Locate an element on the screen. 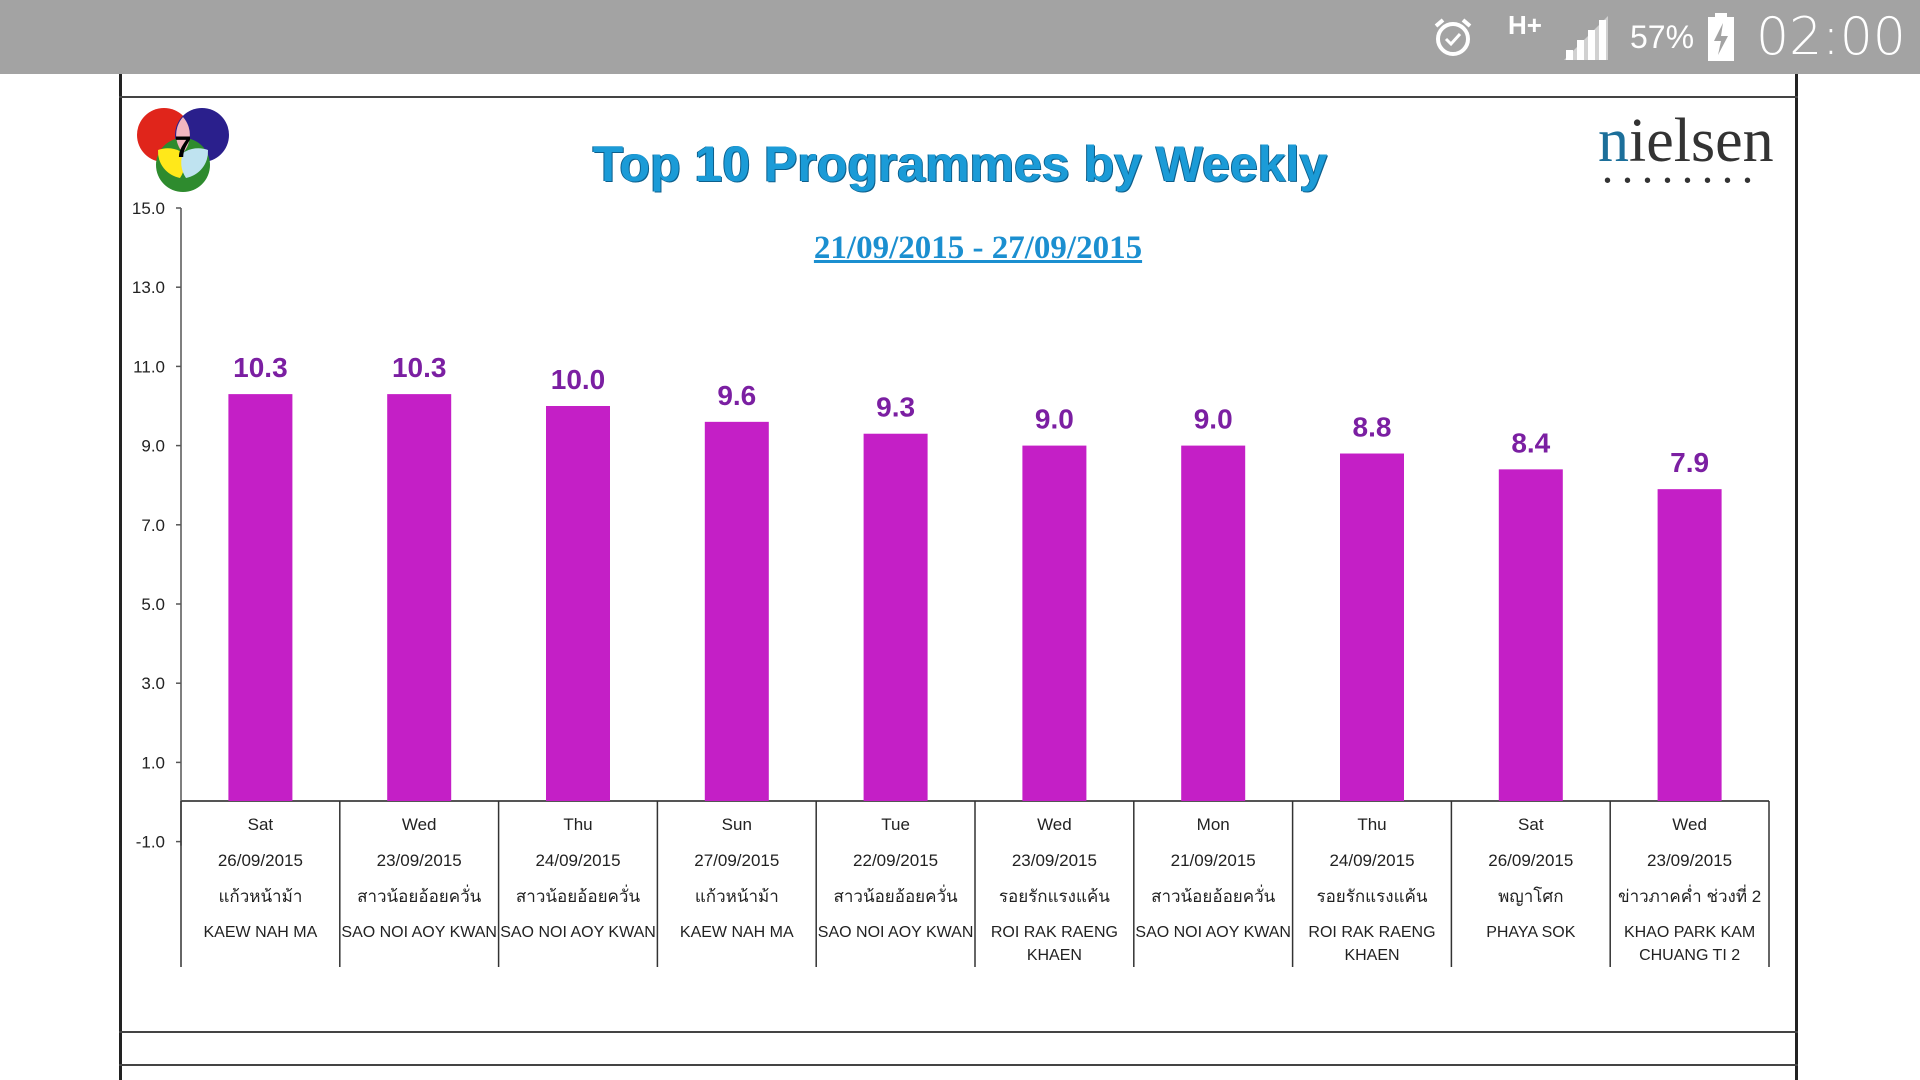 The height and width of the screenshot is (1080, 1920). y-tick-label: 5.0 is located at coordinates (153, 604).